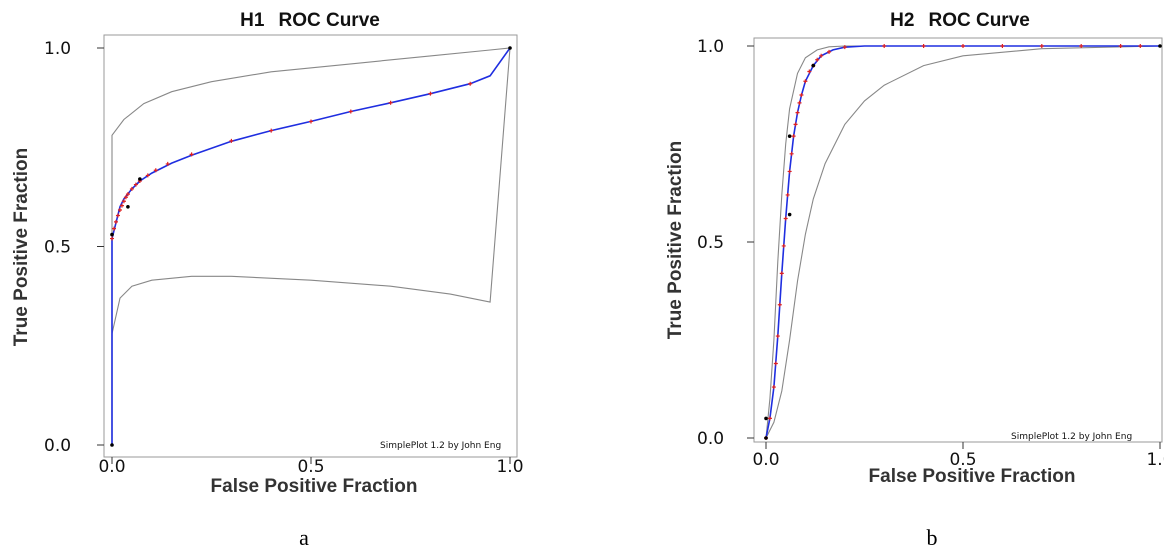 Image resolution: width=1164 pixels, height=555 pixels. What do you see at coordinates (304, 537) in the screenshot?
I see `panel-caption: a` at bounding box center [304, 537].